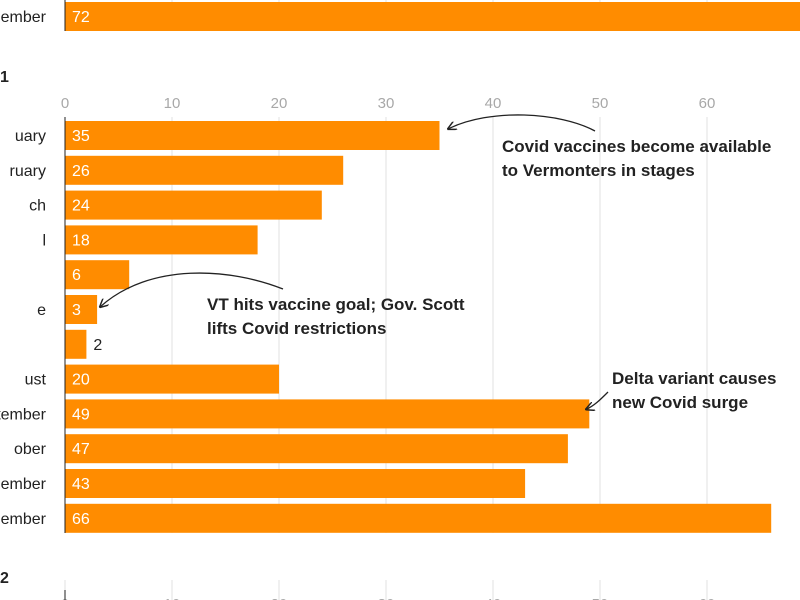 This screenshot has height=600, width=800. What do you see at coordinates (336, 304) in the screenshot?
I see `annotation-text: VT hits vaccine goal; Gov. Scott` at bounding box center [336, 304].